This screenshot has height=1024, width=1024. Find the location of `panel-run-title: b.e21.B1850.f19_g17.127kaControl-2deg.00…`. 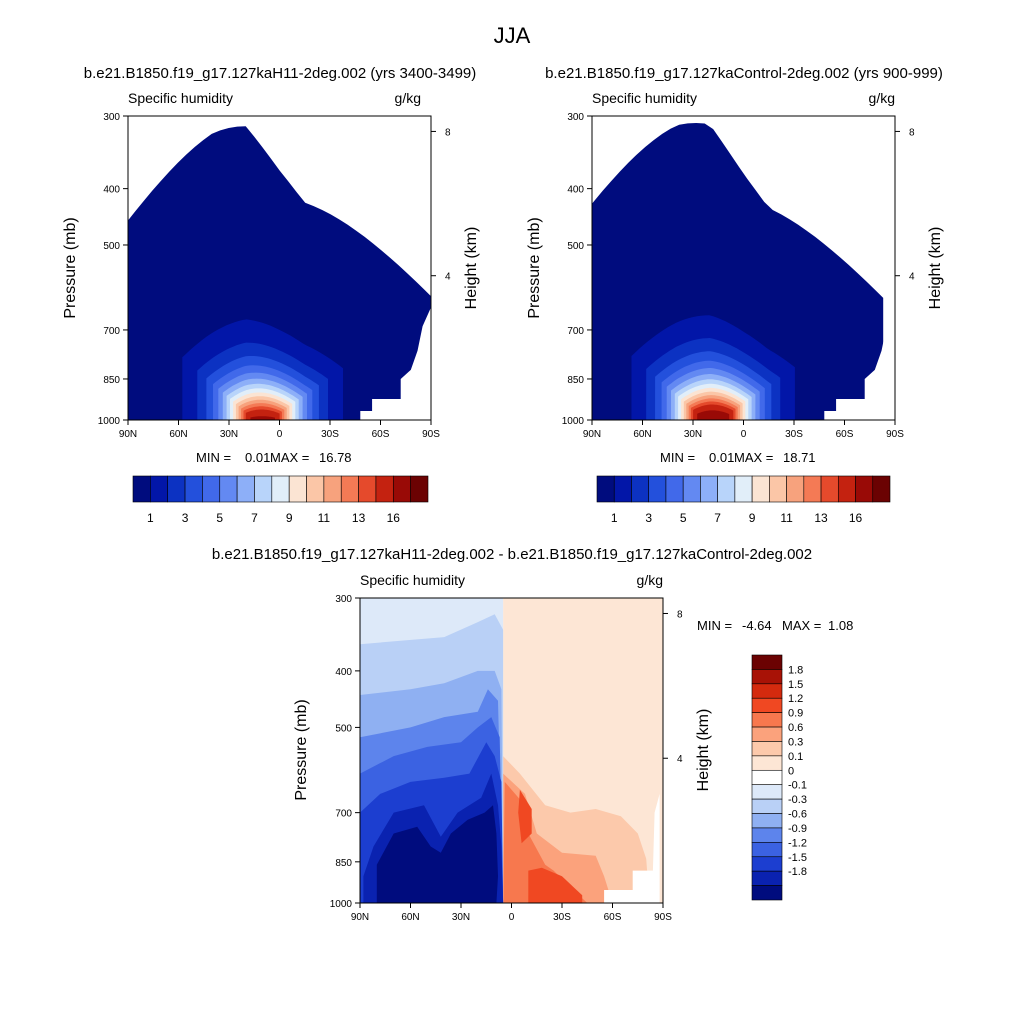

panel-run-title: b.e21.B1850.f19_g17.127kaControl-2deg.00… is located at coordinates (744, 73).